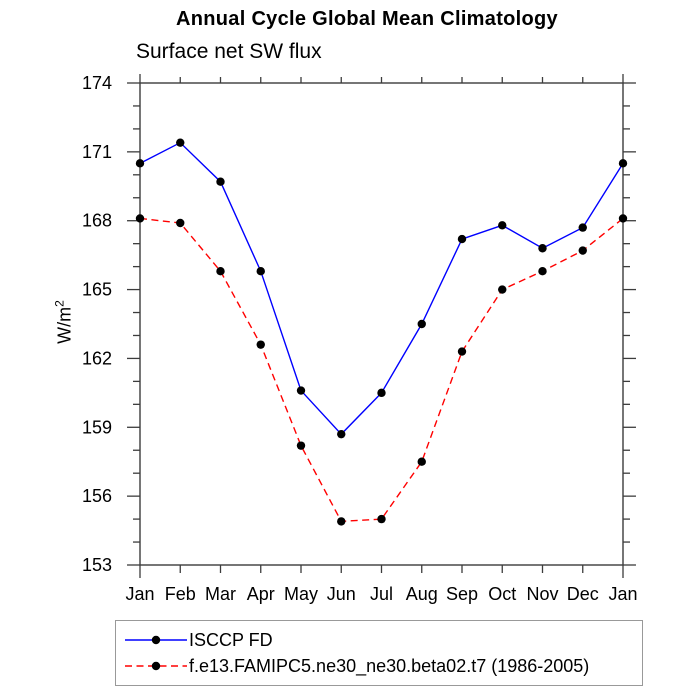  What do you see at coordinates (367, 19) in the screenshot?
I see `chart-title: Annual Cycle Global Mean Climatology` at bounding box center [367, 19].